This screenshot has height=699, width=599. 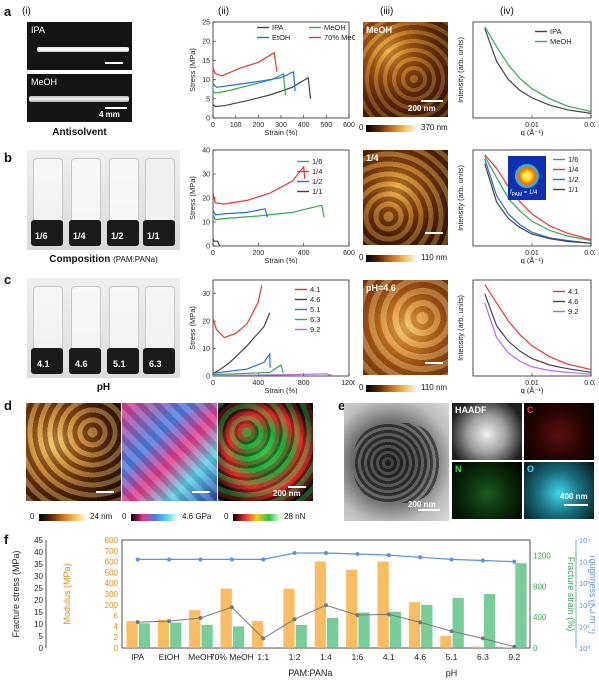 I want to click on y-axis-label: Intensity (arb. units), so click(x=460, y=70).